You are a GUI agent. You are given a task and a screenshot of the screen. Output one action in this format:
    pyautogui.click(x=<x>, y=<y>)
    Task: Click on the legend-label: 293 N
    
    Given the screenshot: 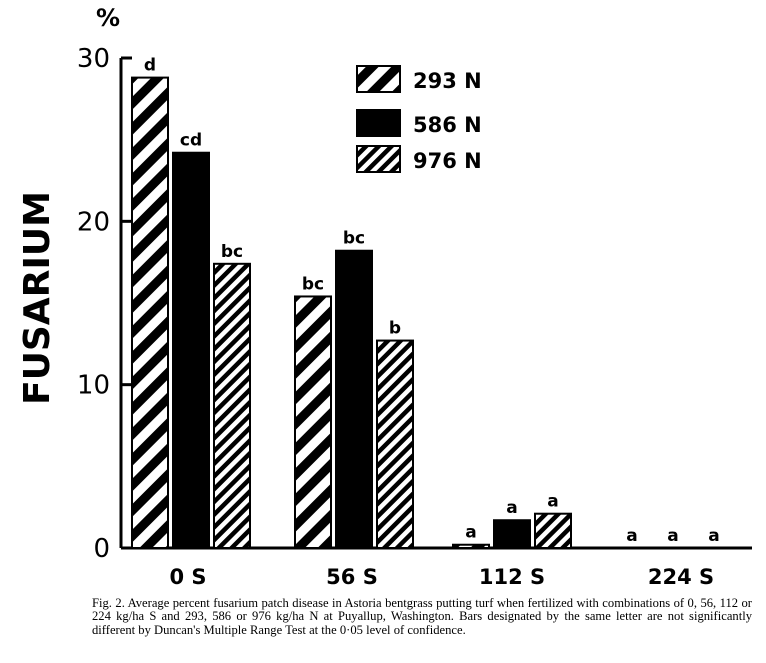 What is the action you would take?
    pyautogui.click(x=447, y=81)
    